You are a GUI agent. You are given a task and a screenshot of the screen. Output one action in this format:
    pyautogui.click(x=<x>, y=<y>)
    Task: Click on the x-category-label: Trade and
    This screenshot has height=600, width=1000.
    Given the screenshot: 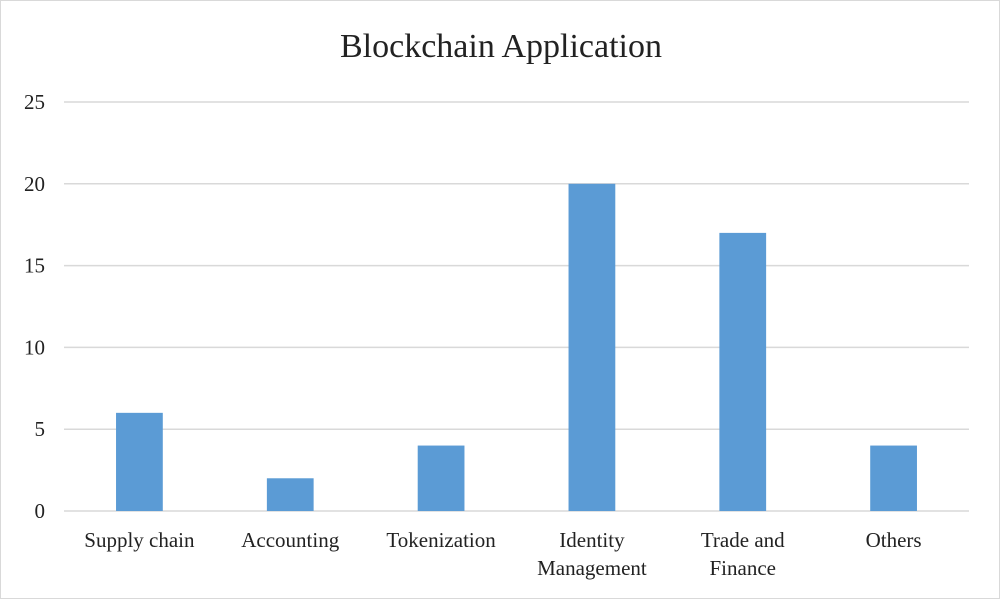 What is the action you would take?
    pyautogui.click(x=743, y=540)
    